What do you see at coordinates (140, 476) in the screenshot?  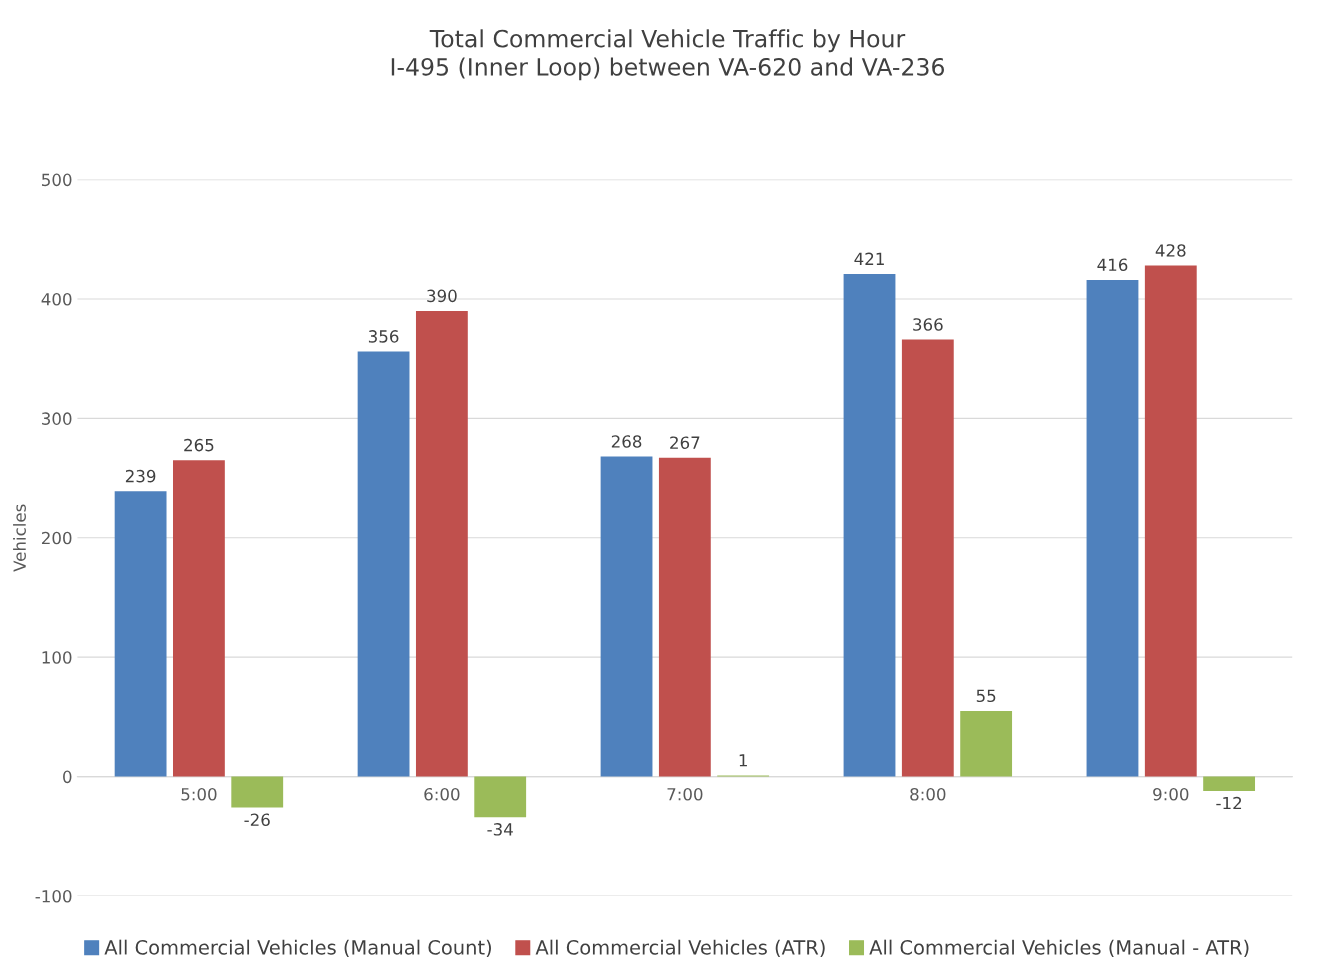 I see `data-label: 239` at bounding box center [140, 476].